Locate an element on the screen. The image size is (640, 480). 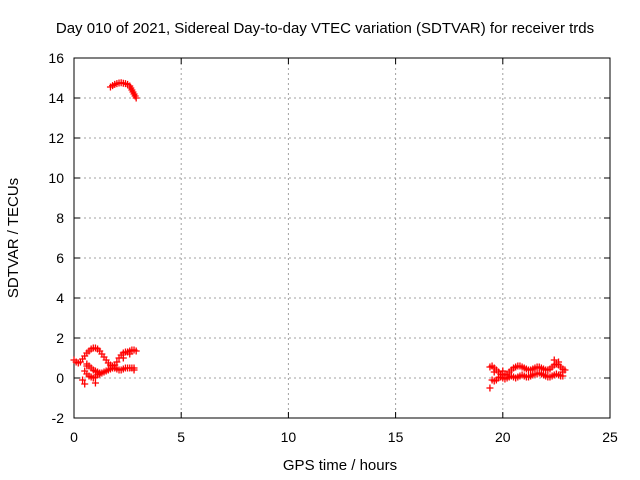
y-tick-label: -2 is located at coordinates (58, 418).